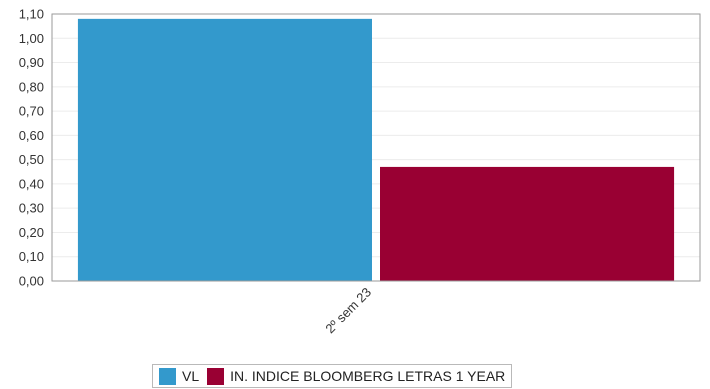  I want to click on legend-label: IN. INDICE BLOOMBERG LETRAS 1 YEAR, so click(368, 376).